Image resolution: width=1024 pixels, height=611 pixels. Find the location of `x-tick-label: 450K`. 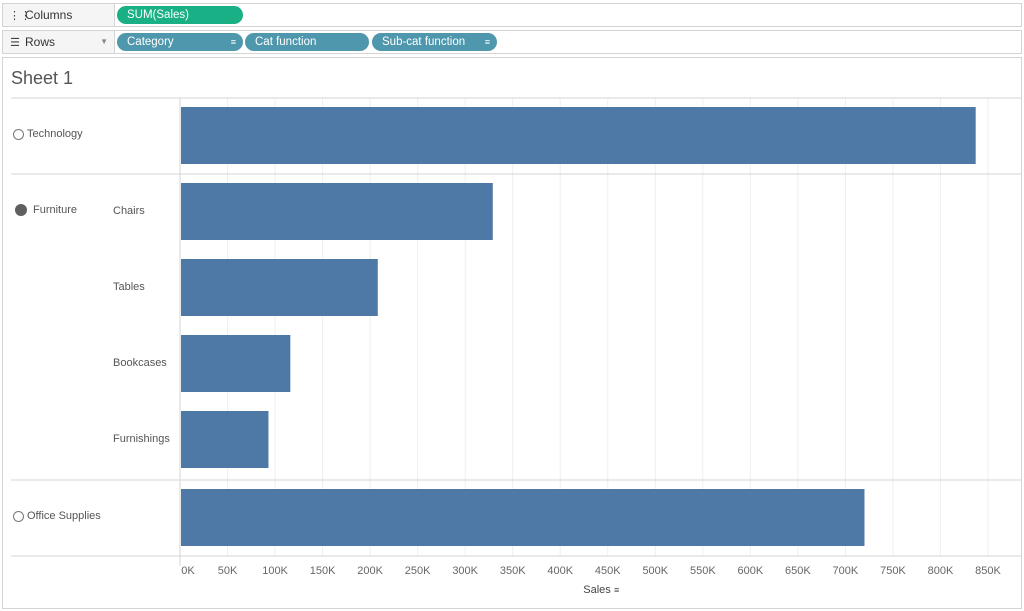

x-tick-label: 450K is located at coordinates (608, 571).